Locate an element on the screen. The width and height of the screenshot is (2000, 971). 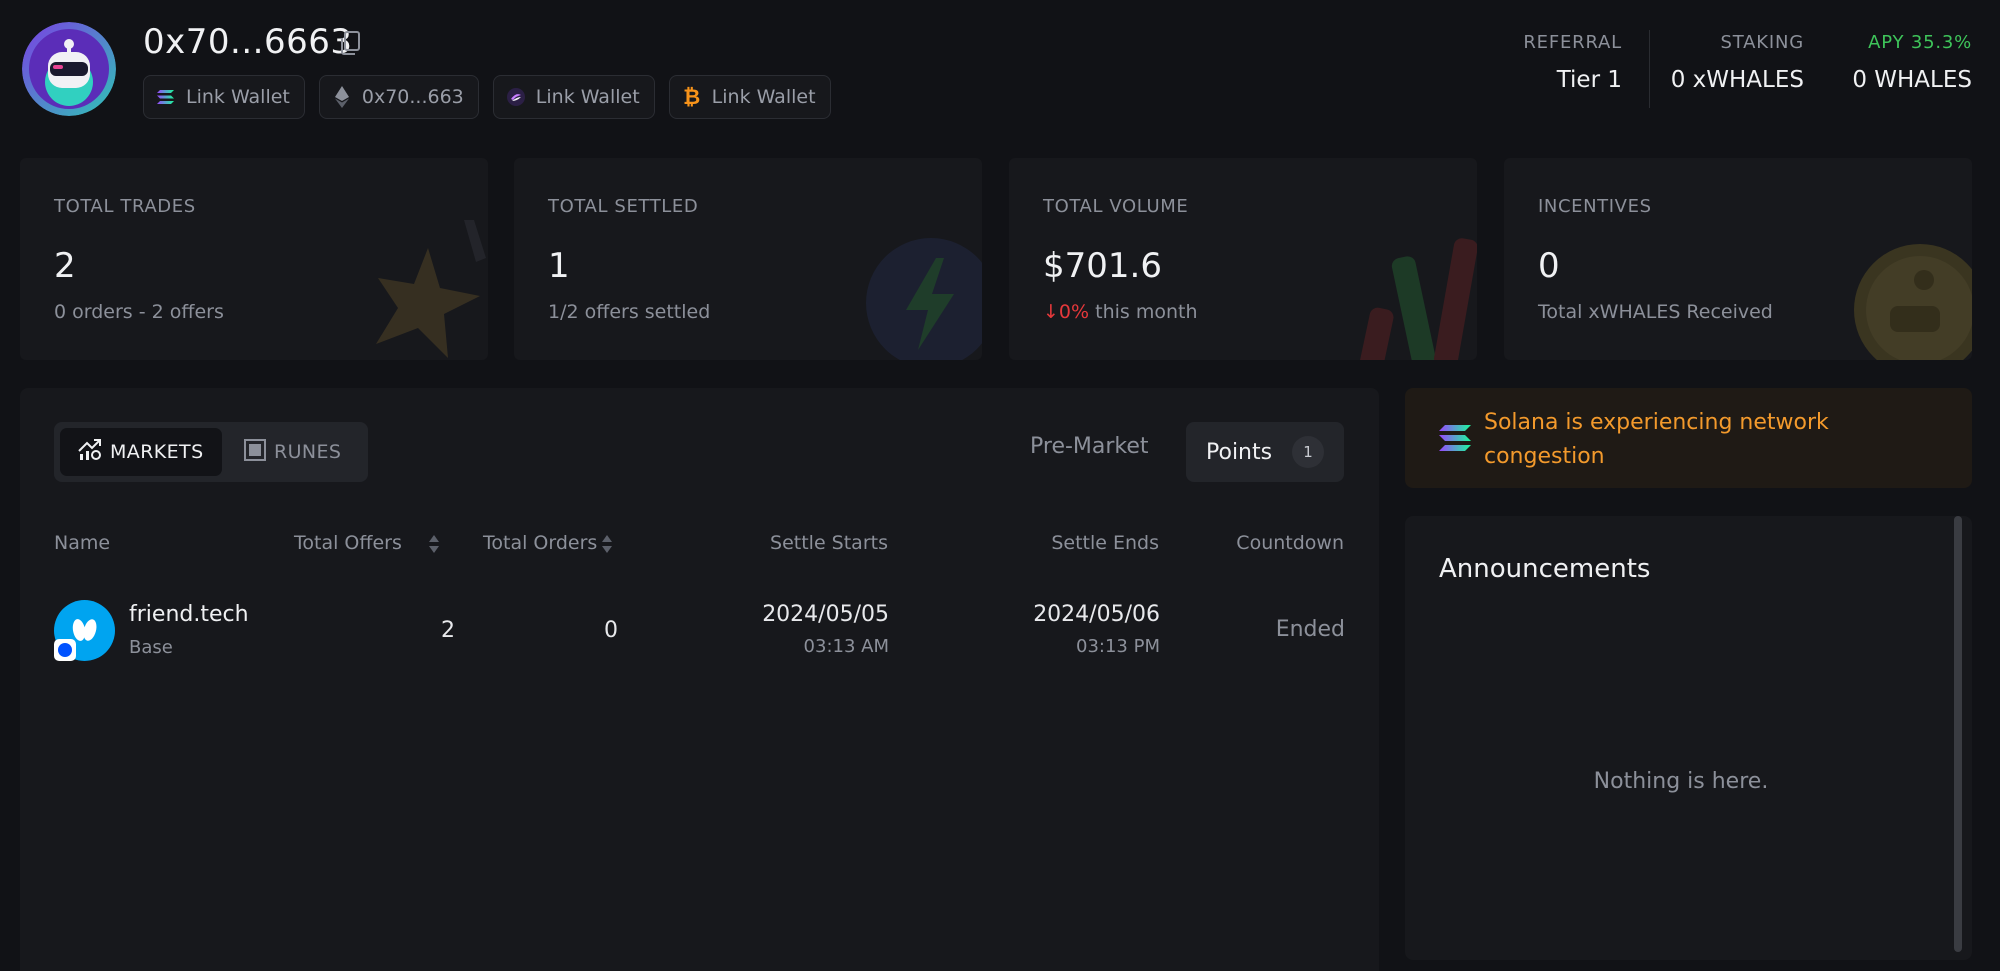
card-label: INCENTIVES is located at coordinates (1595, 206).